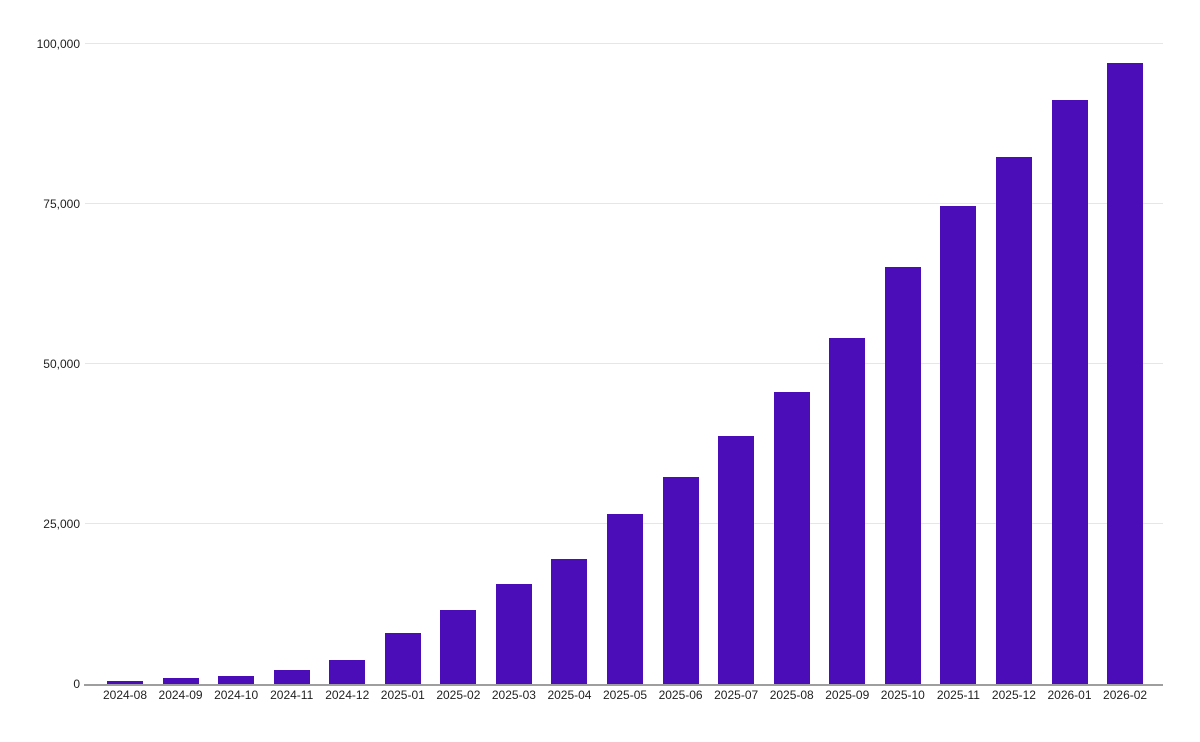 The image size is (1200, 742). I want to click on x-tick-label: 2025-03, so click(513, 695).